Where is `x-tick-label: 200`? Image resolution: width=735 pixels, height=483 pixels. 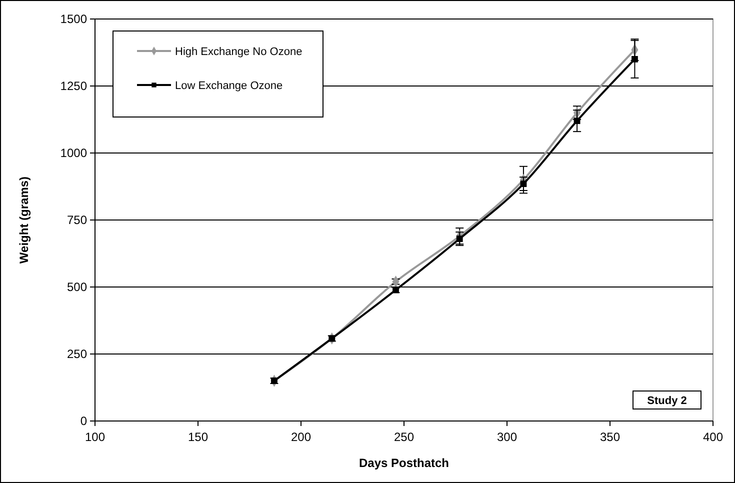 x-tick-label: 200 is located at coordinates (301, 437).